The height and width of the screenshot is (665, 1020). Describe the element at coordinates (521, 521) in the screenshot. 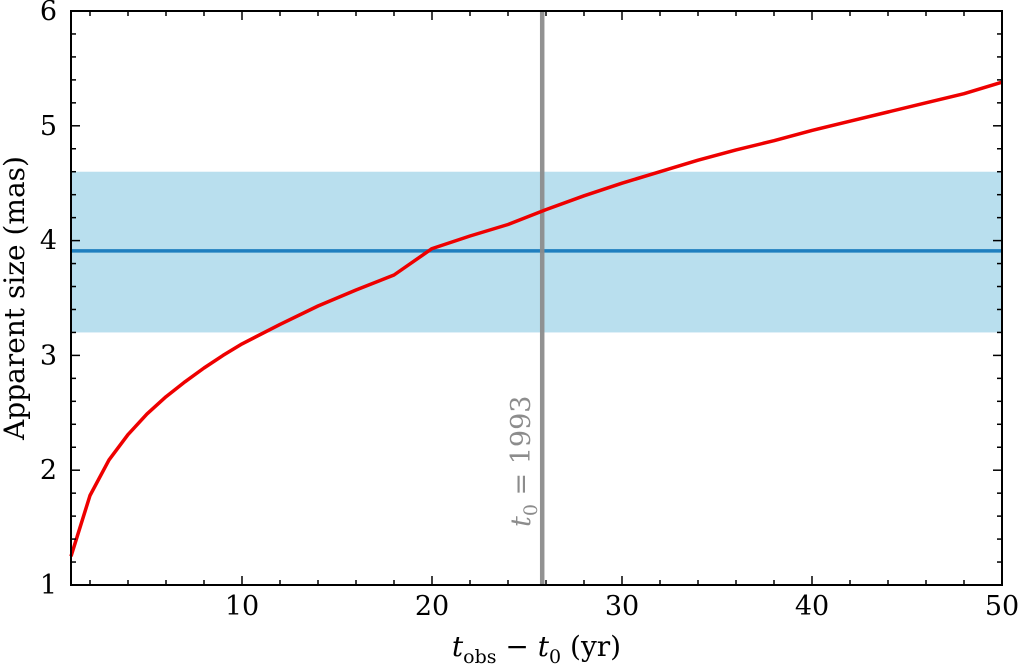

I see `ref-label-t: t` at that location.